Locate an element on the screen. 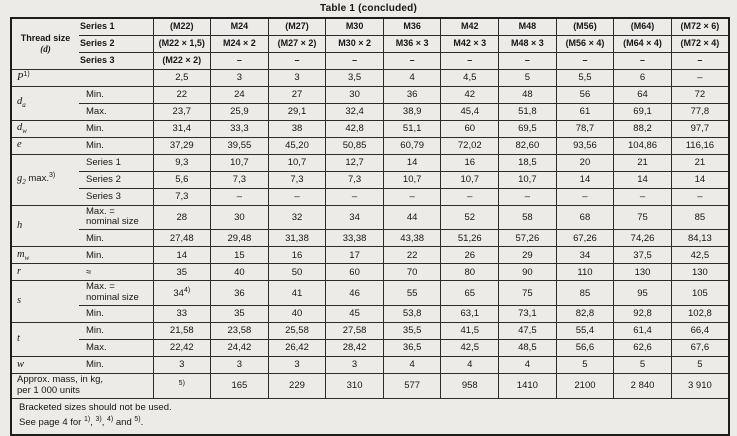 This screenshot has height=436, width=737. value-cell: 23,58 is located at coordinates (239, 331).